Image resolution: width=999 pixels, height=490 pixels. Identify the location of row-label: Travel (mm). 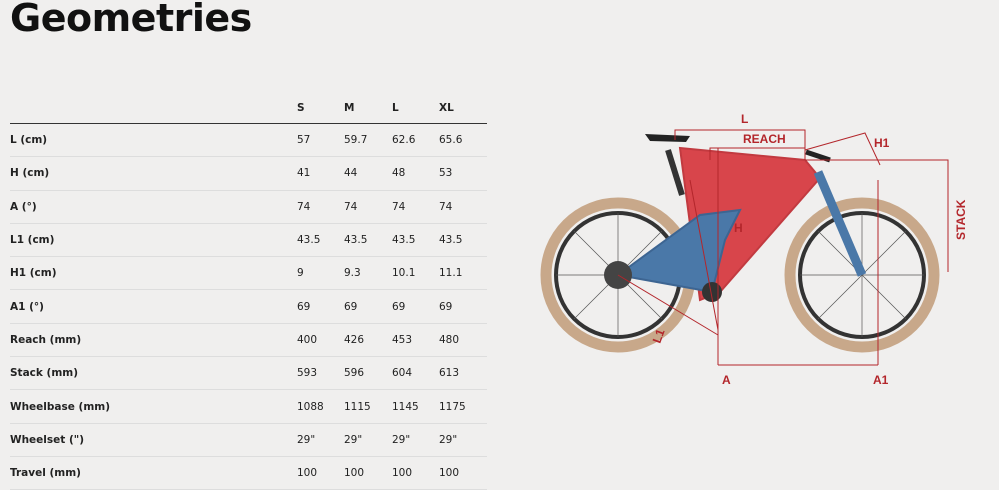
(45, 473).